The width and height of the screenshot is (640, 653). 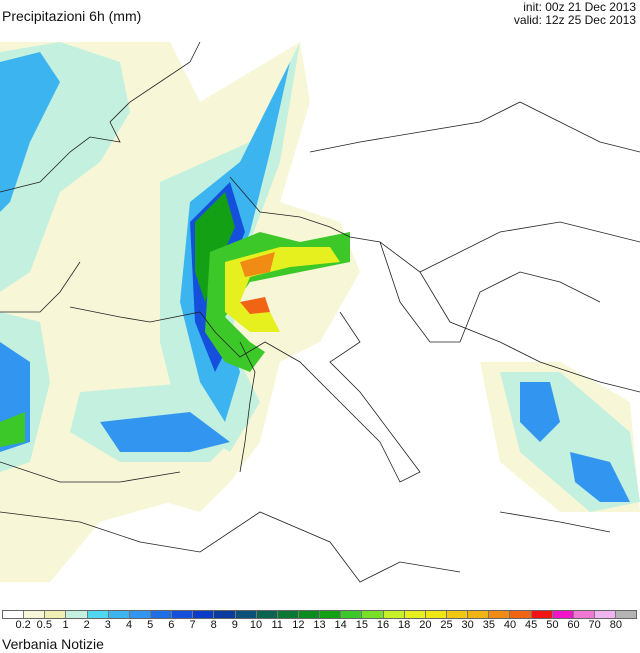 What do you see at coordinates (129, 625) in the screenshot?
I see `color-scale-label: 4` at bounding box center [129, 625].